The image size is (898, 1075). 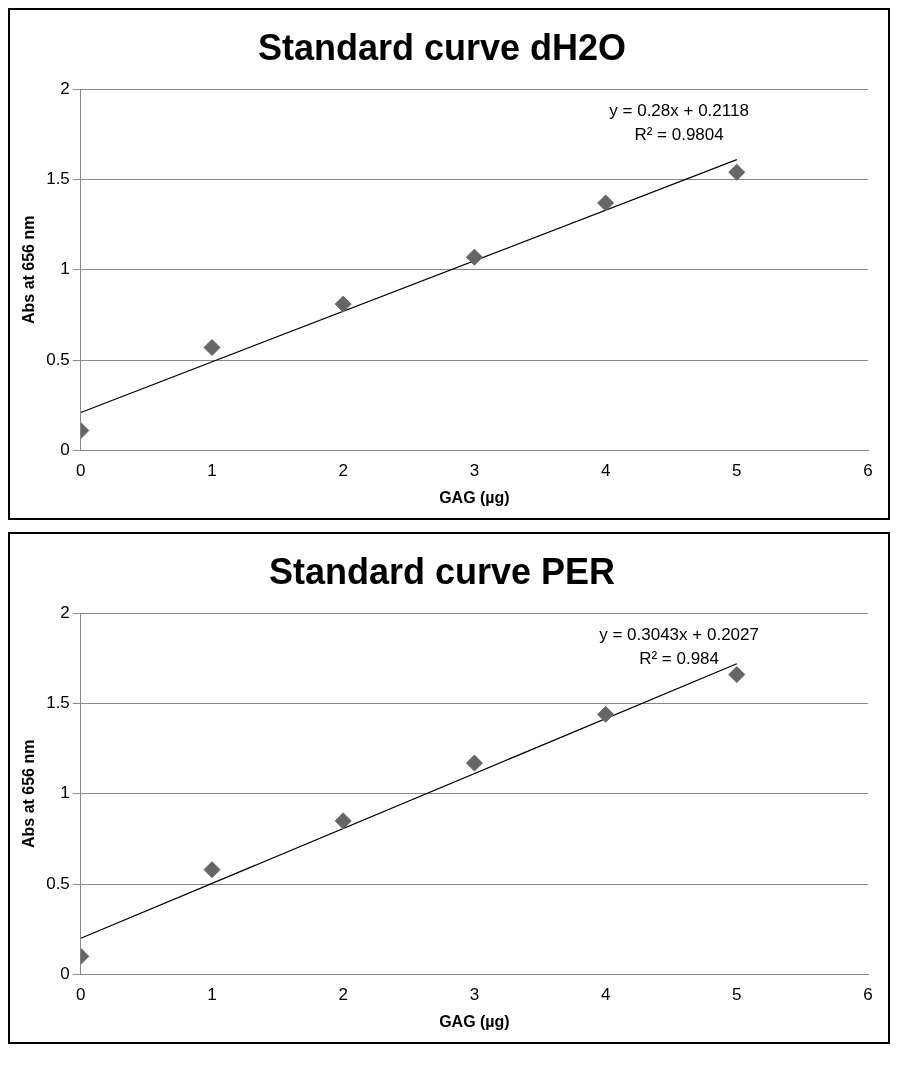 What do you see at coordinates (679, 658) in the screenshot?
I see `annotation: R² = 0.984` at bounding box center [679, 658].